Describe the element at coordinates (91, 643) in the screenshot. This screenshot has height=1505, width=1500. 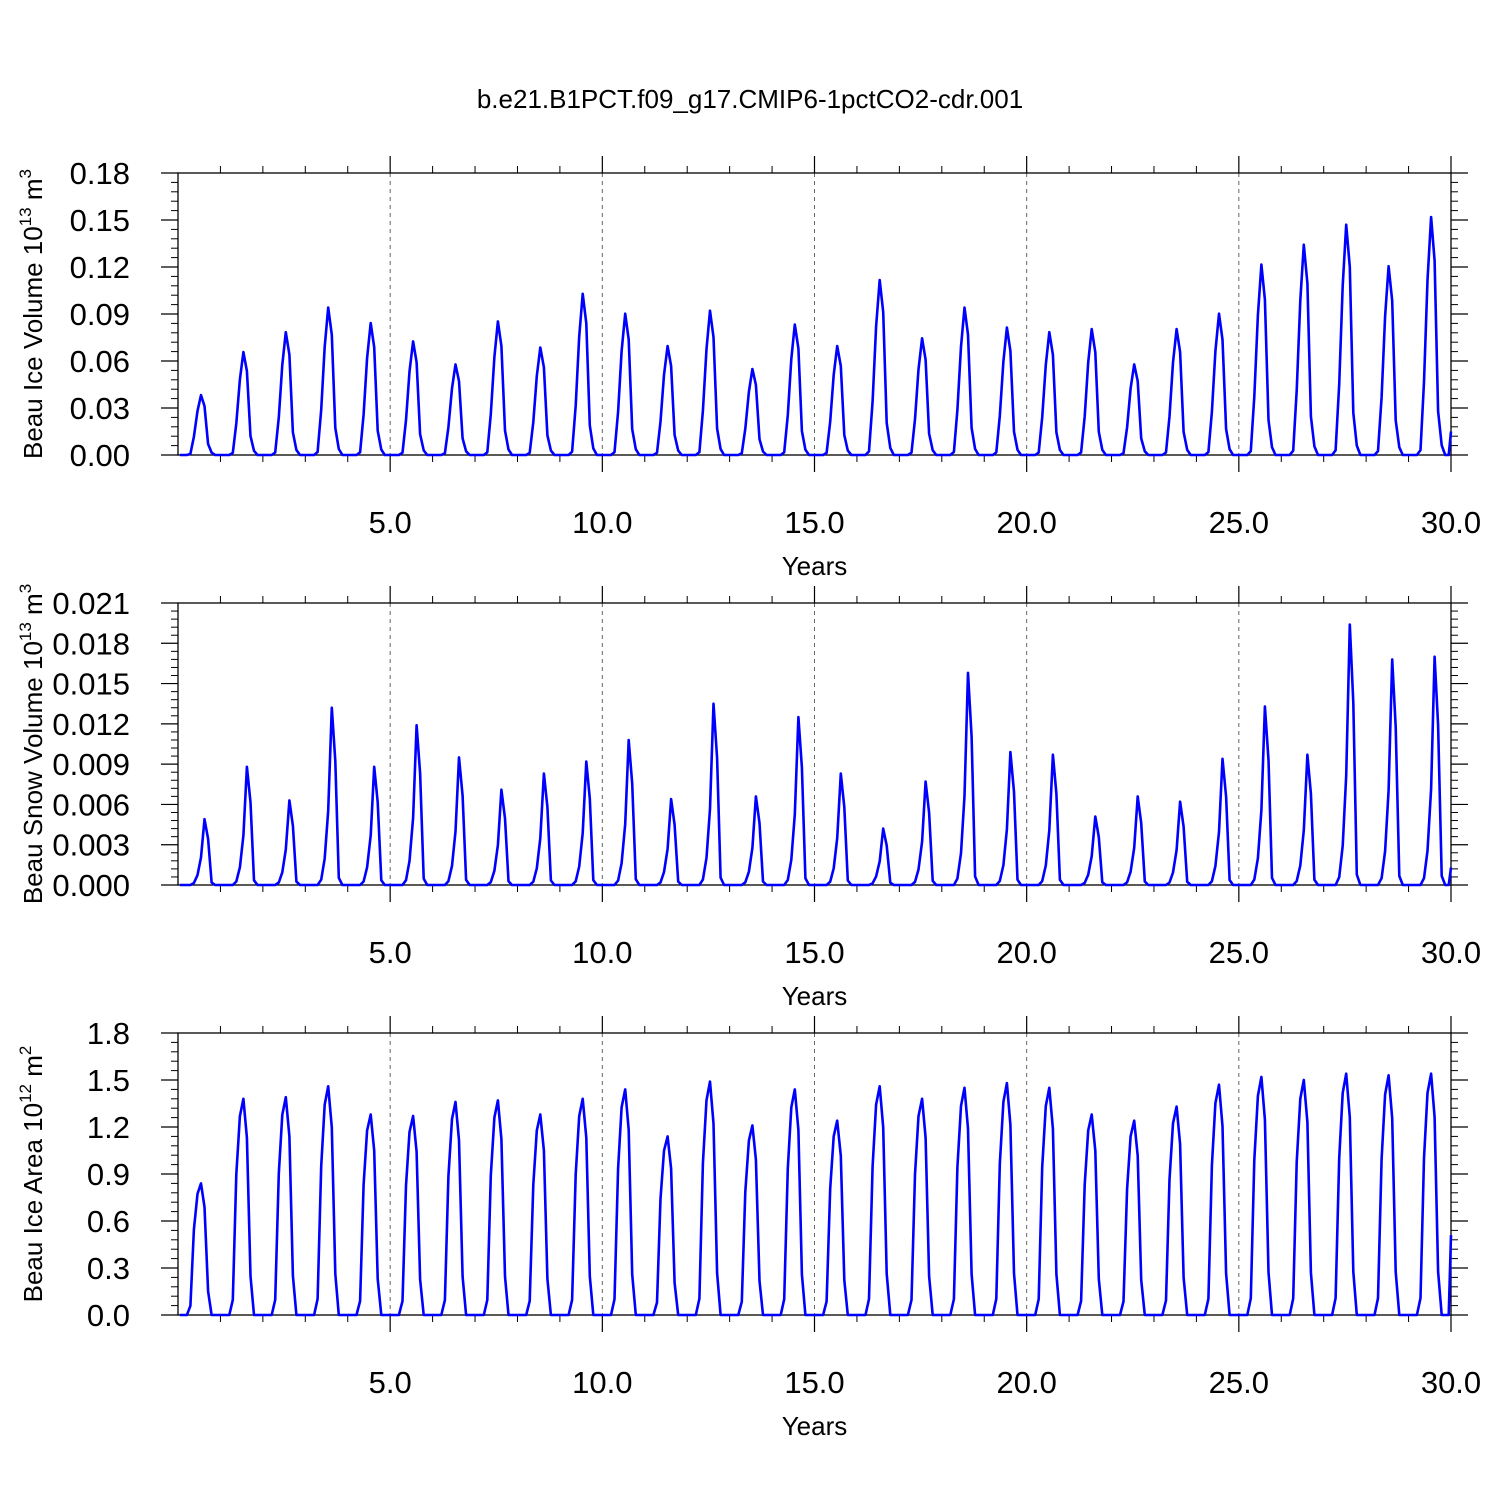
I see `panel2-y-tick-label: 0.018` at that location.